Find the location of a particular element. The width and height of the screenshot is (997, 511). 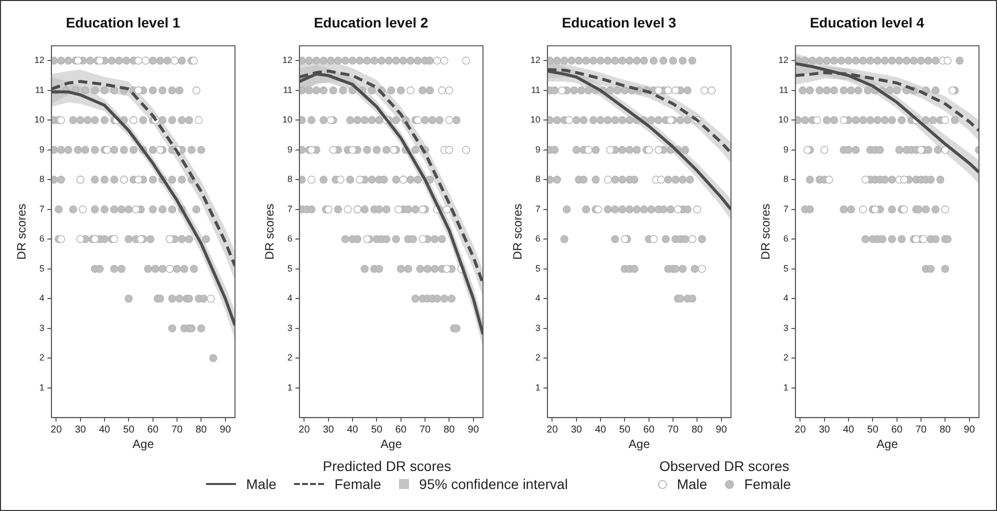

y-tick-label: 11 is located at coordinates (535, 89).